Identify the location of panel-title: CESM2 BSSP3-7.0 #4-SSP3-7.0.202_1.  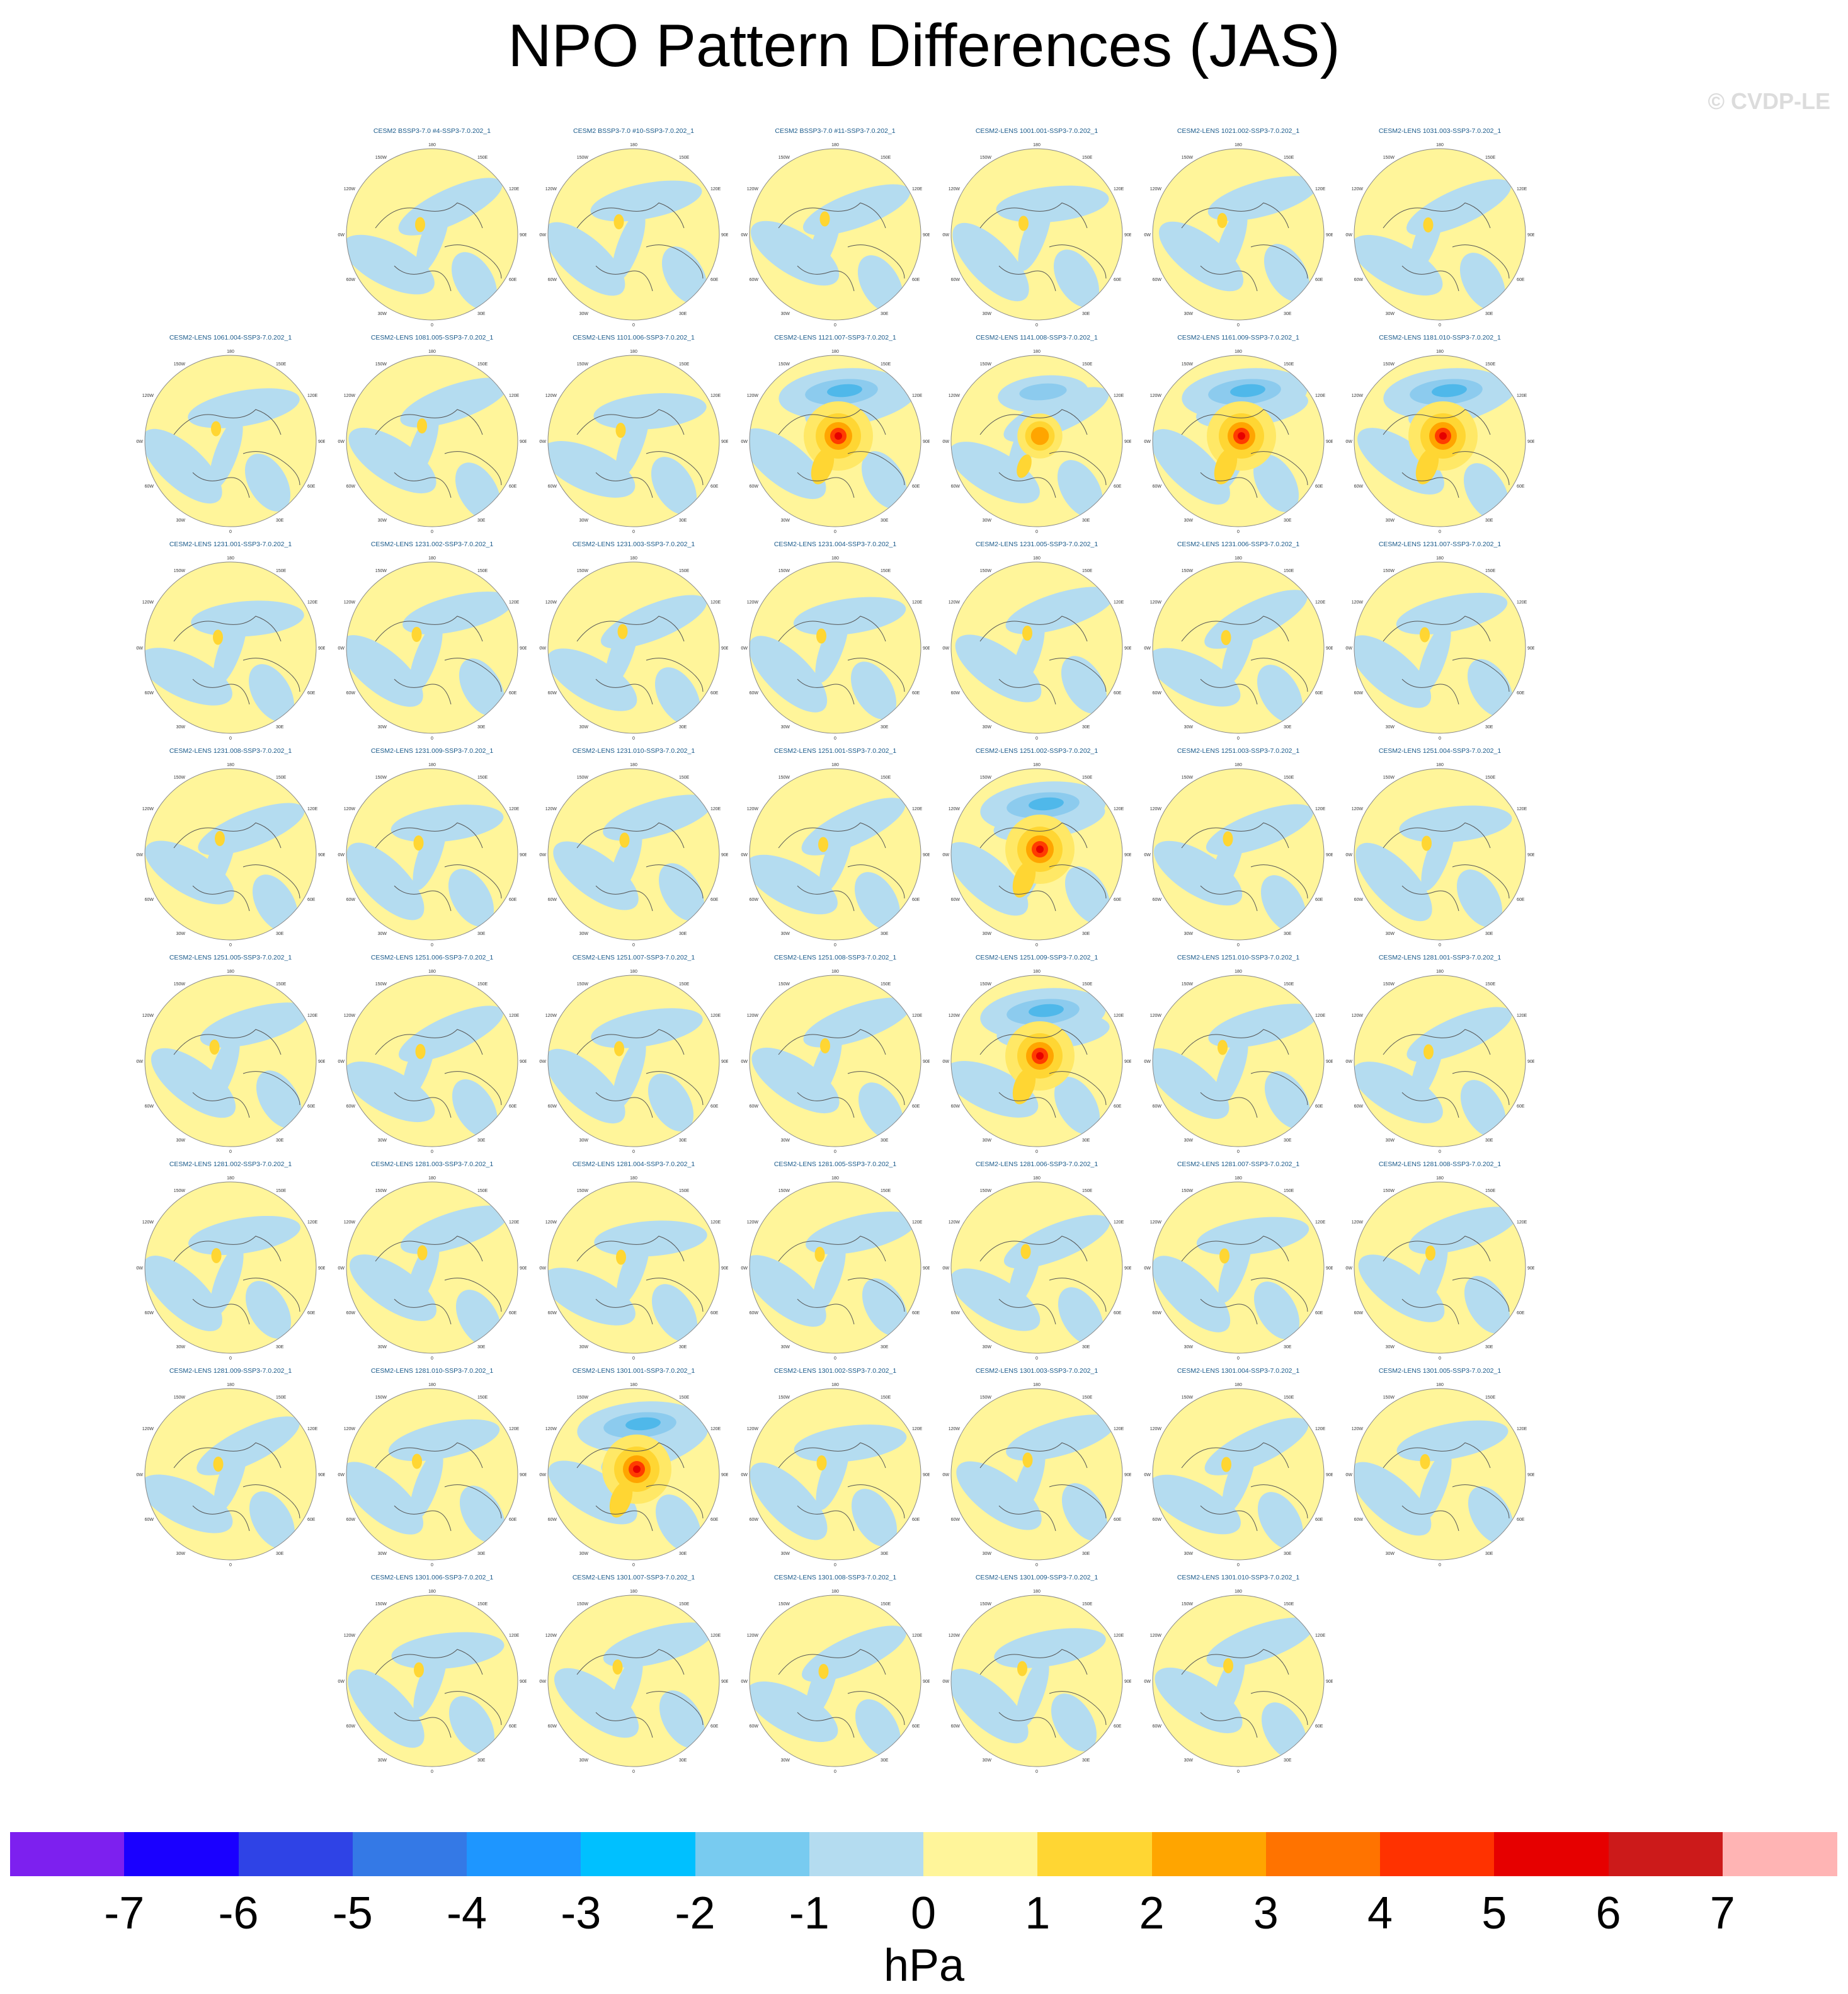
(432, 131).